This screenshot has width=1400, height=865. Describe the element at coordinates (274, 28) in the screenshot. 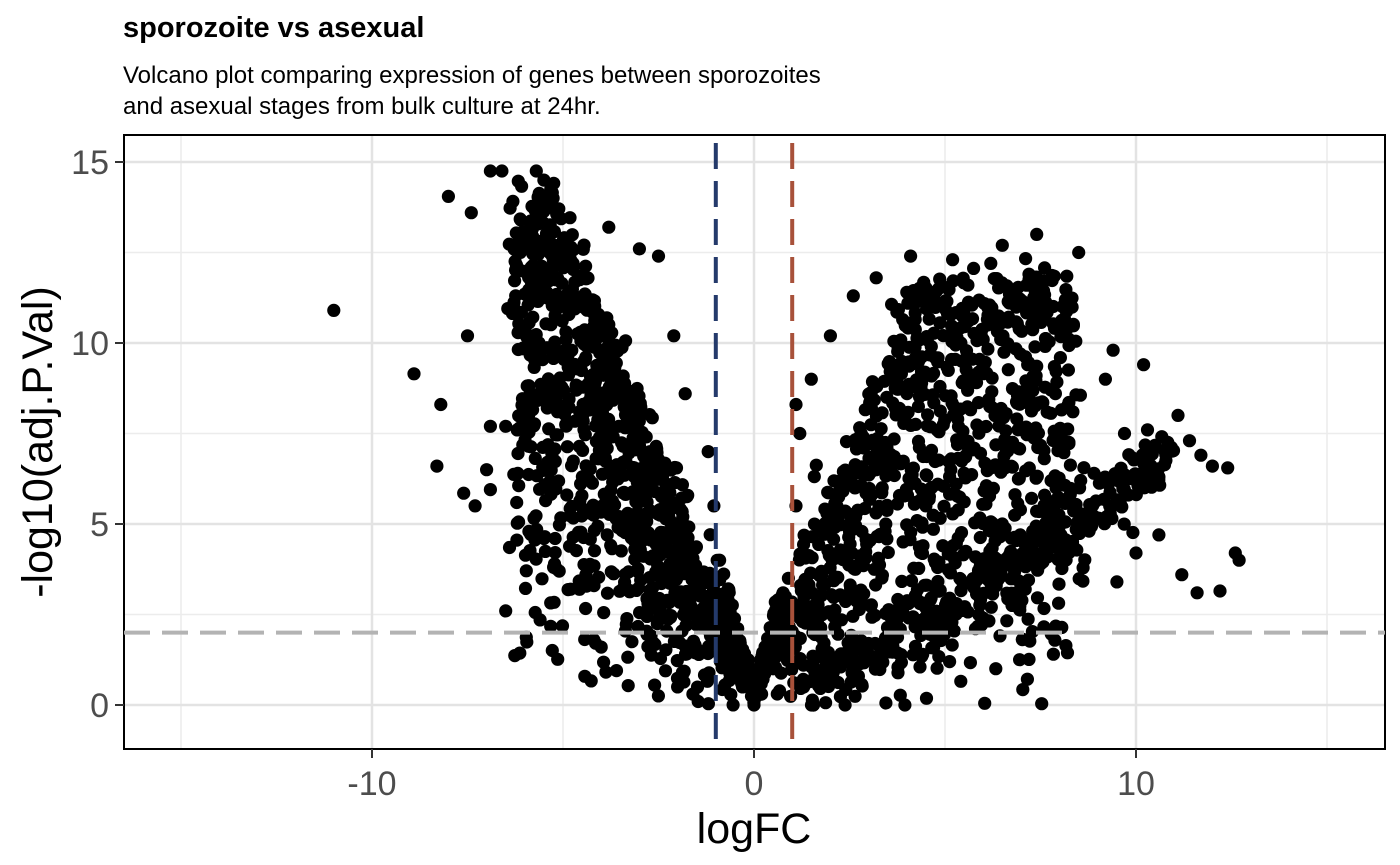

I see `chart-title: sporozoite vs asexual` at that location.